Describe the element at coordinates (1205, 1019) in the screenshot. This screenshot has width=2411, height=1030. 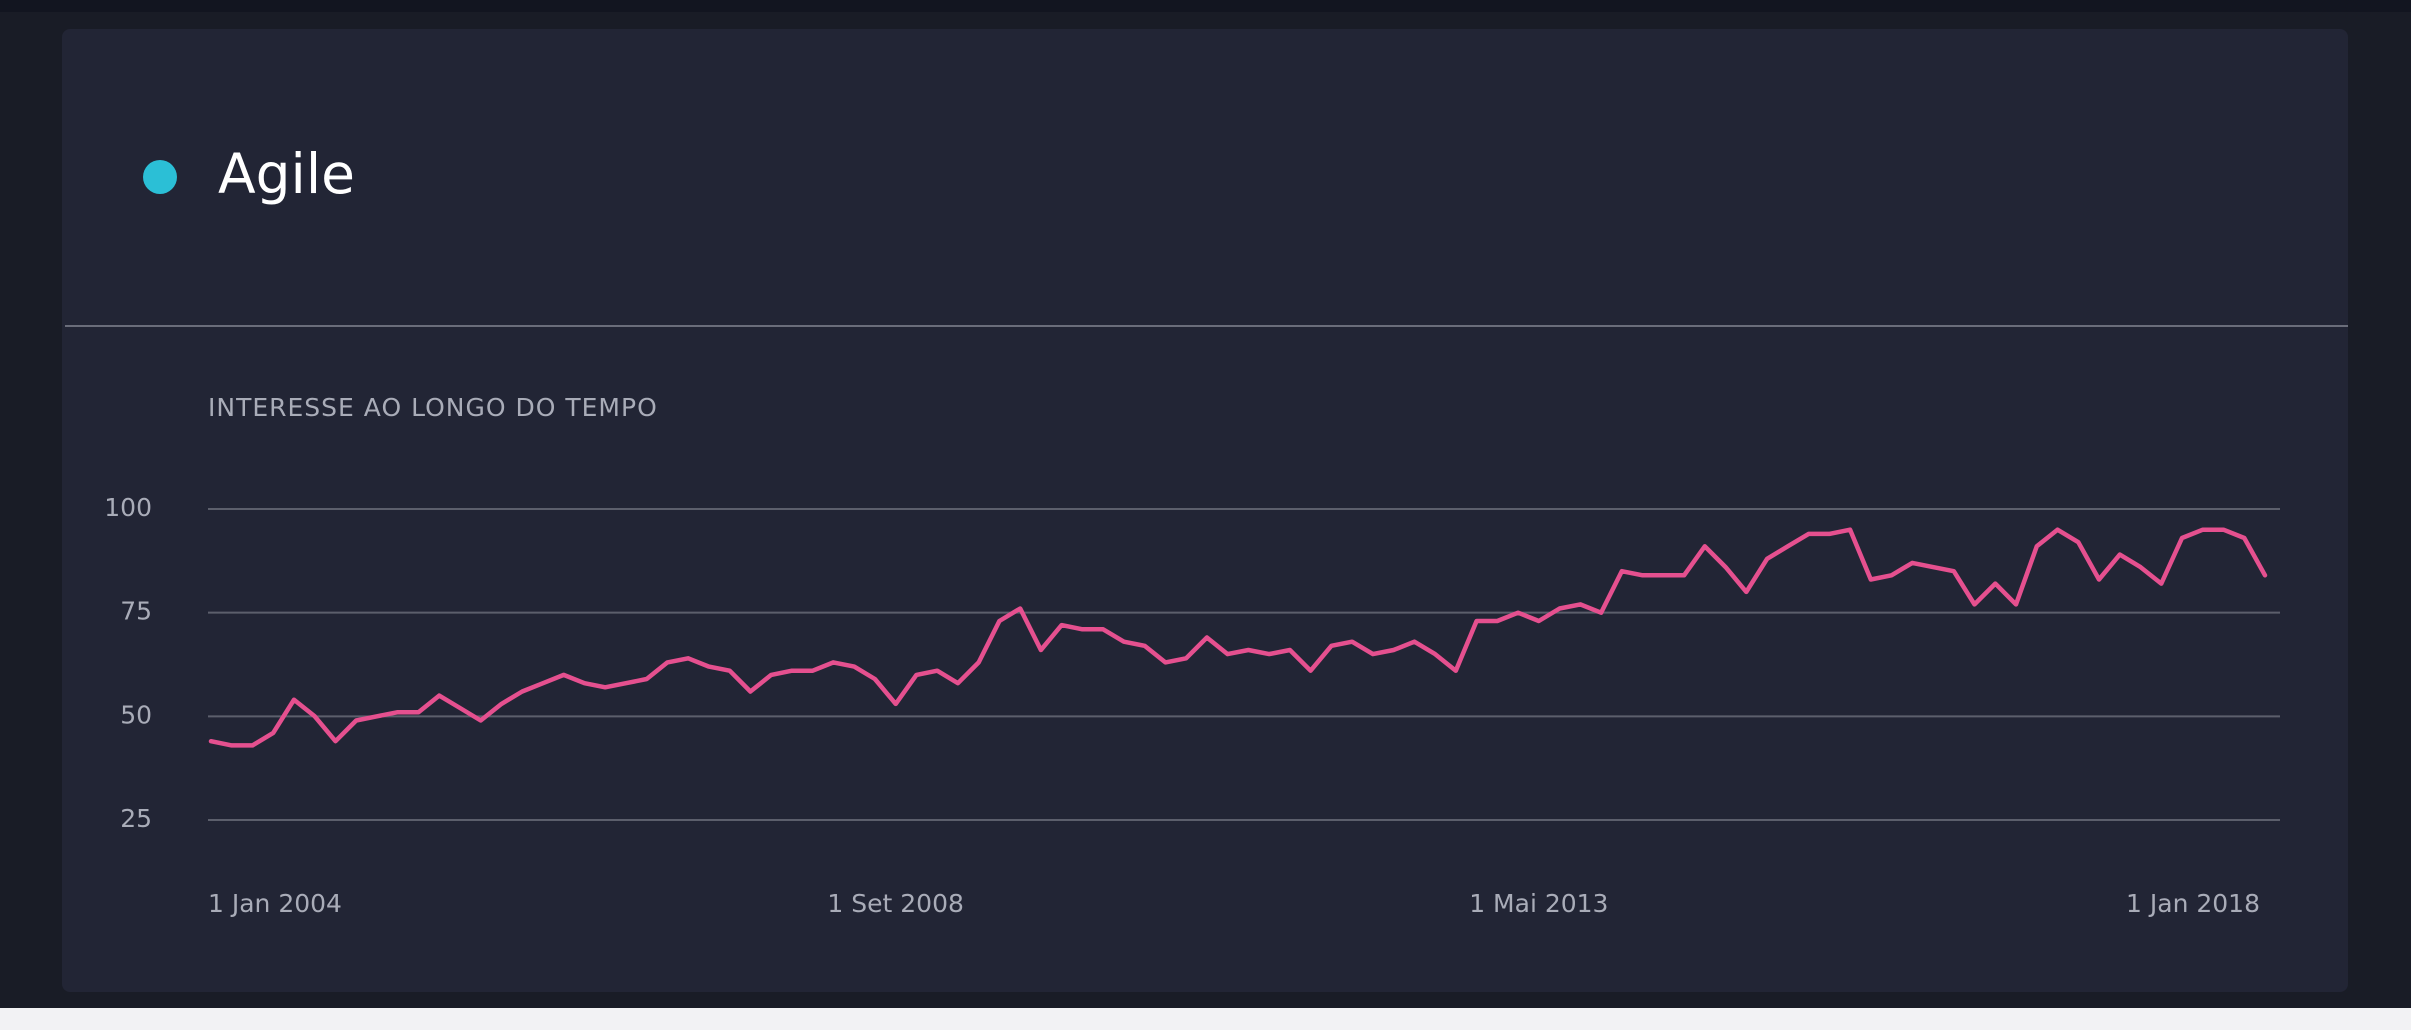
I see `bottom-strip` at that location.